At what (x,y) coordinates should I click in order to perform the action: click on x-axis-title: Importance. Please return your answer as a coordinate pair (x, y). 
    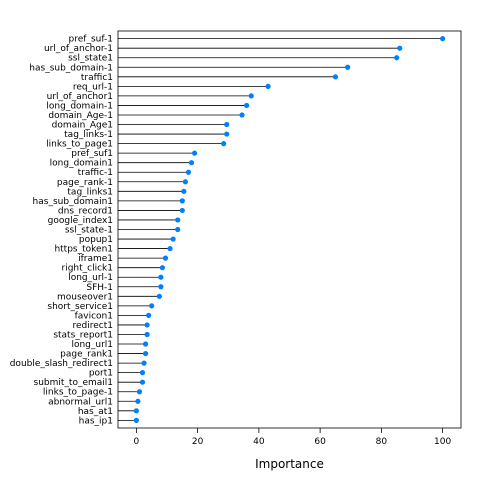
    Looking at the image, I should click on (289, 464).